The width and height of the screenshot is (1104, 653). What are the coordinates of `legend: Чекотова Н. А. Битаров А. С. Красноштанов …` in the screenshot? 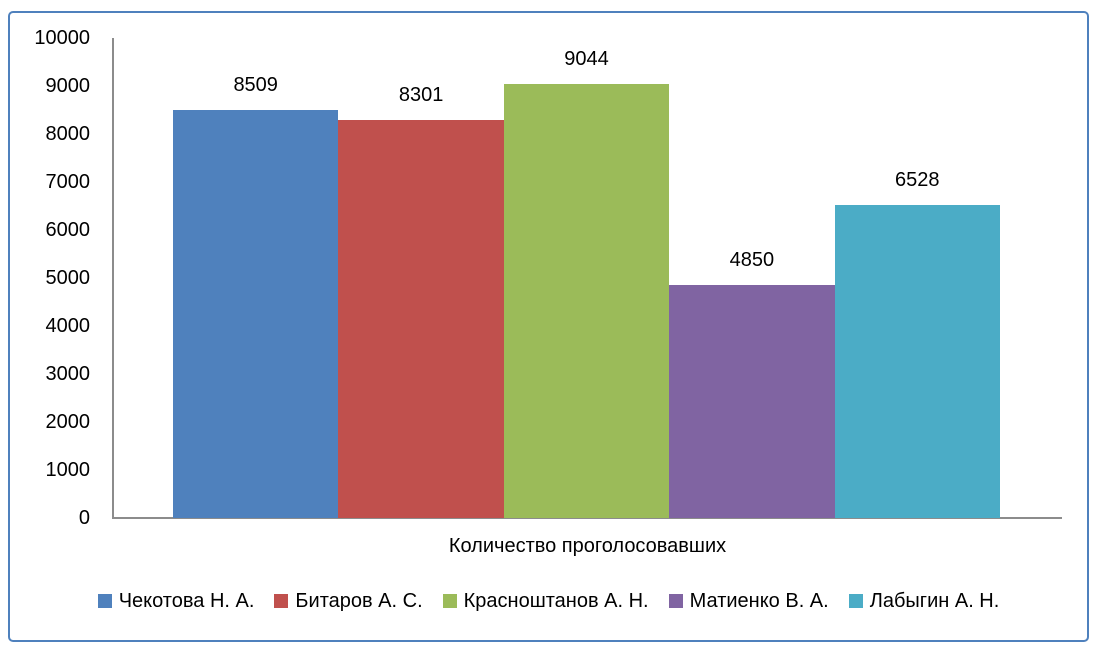 It's located at (548, 601).